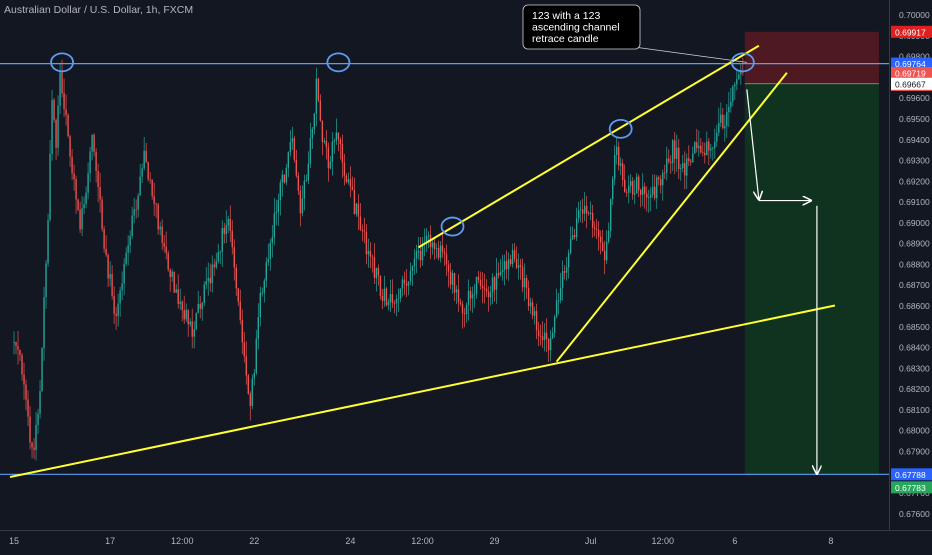 This screenshot has height=555, width=932. What do you see at coordinates (752, 144) in the screenshot?
I see `projection-arrow` at bounding box center [752, 144].